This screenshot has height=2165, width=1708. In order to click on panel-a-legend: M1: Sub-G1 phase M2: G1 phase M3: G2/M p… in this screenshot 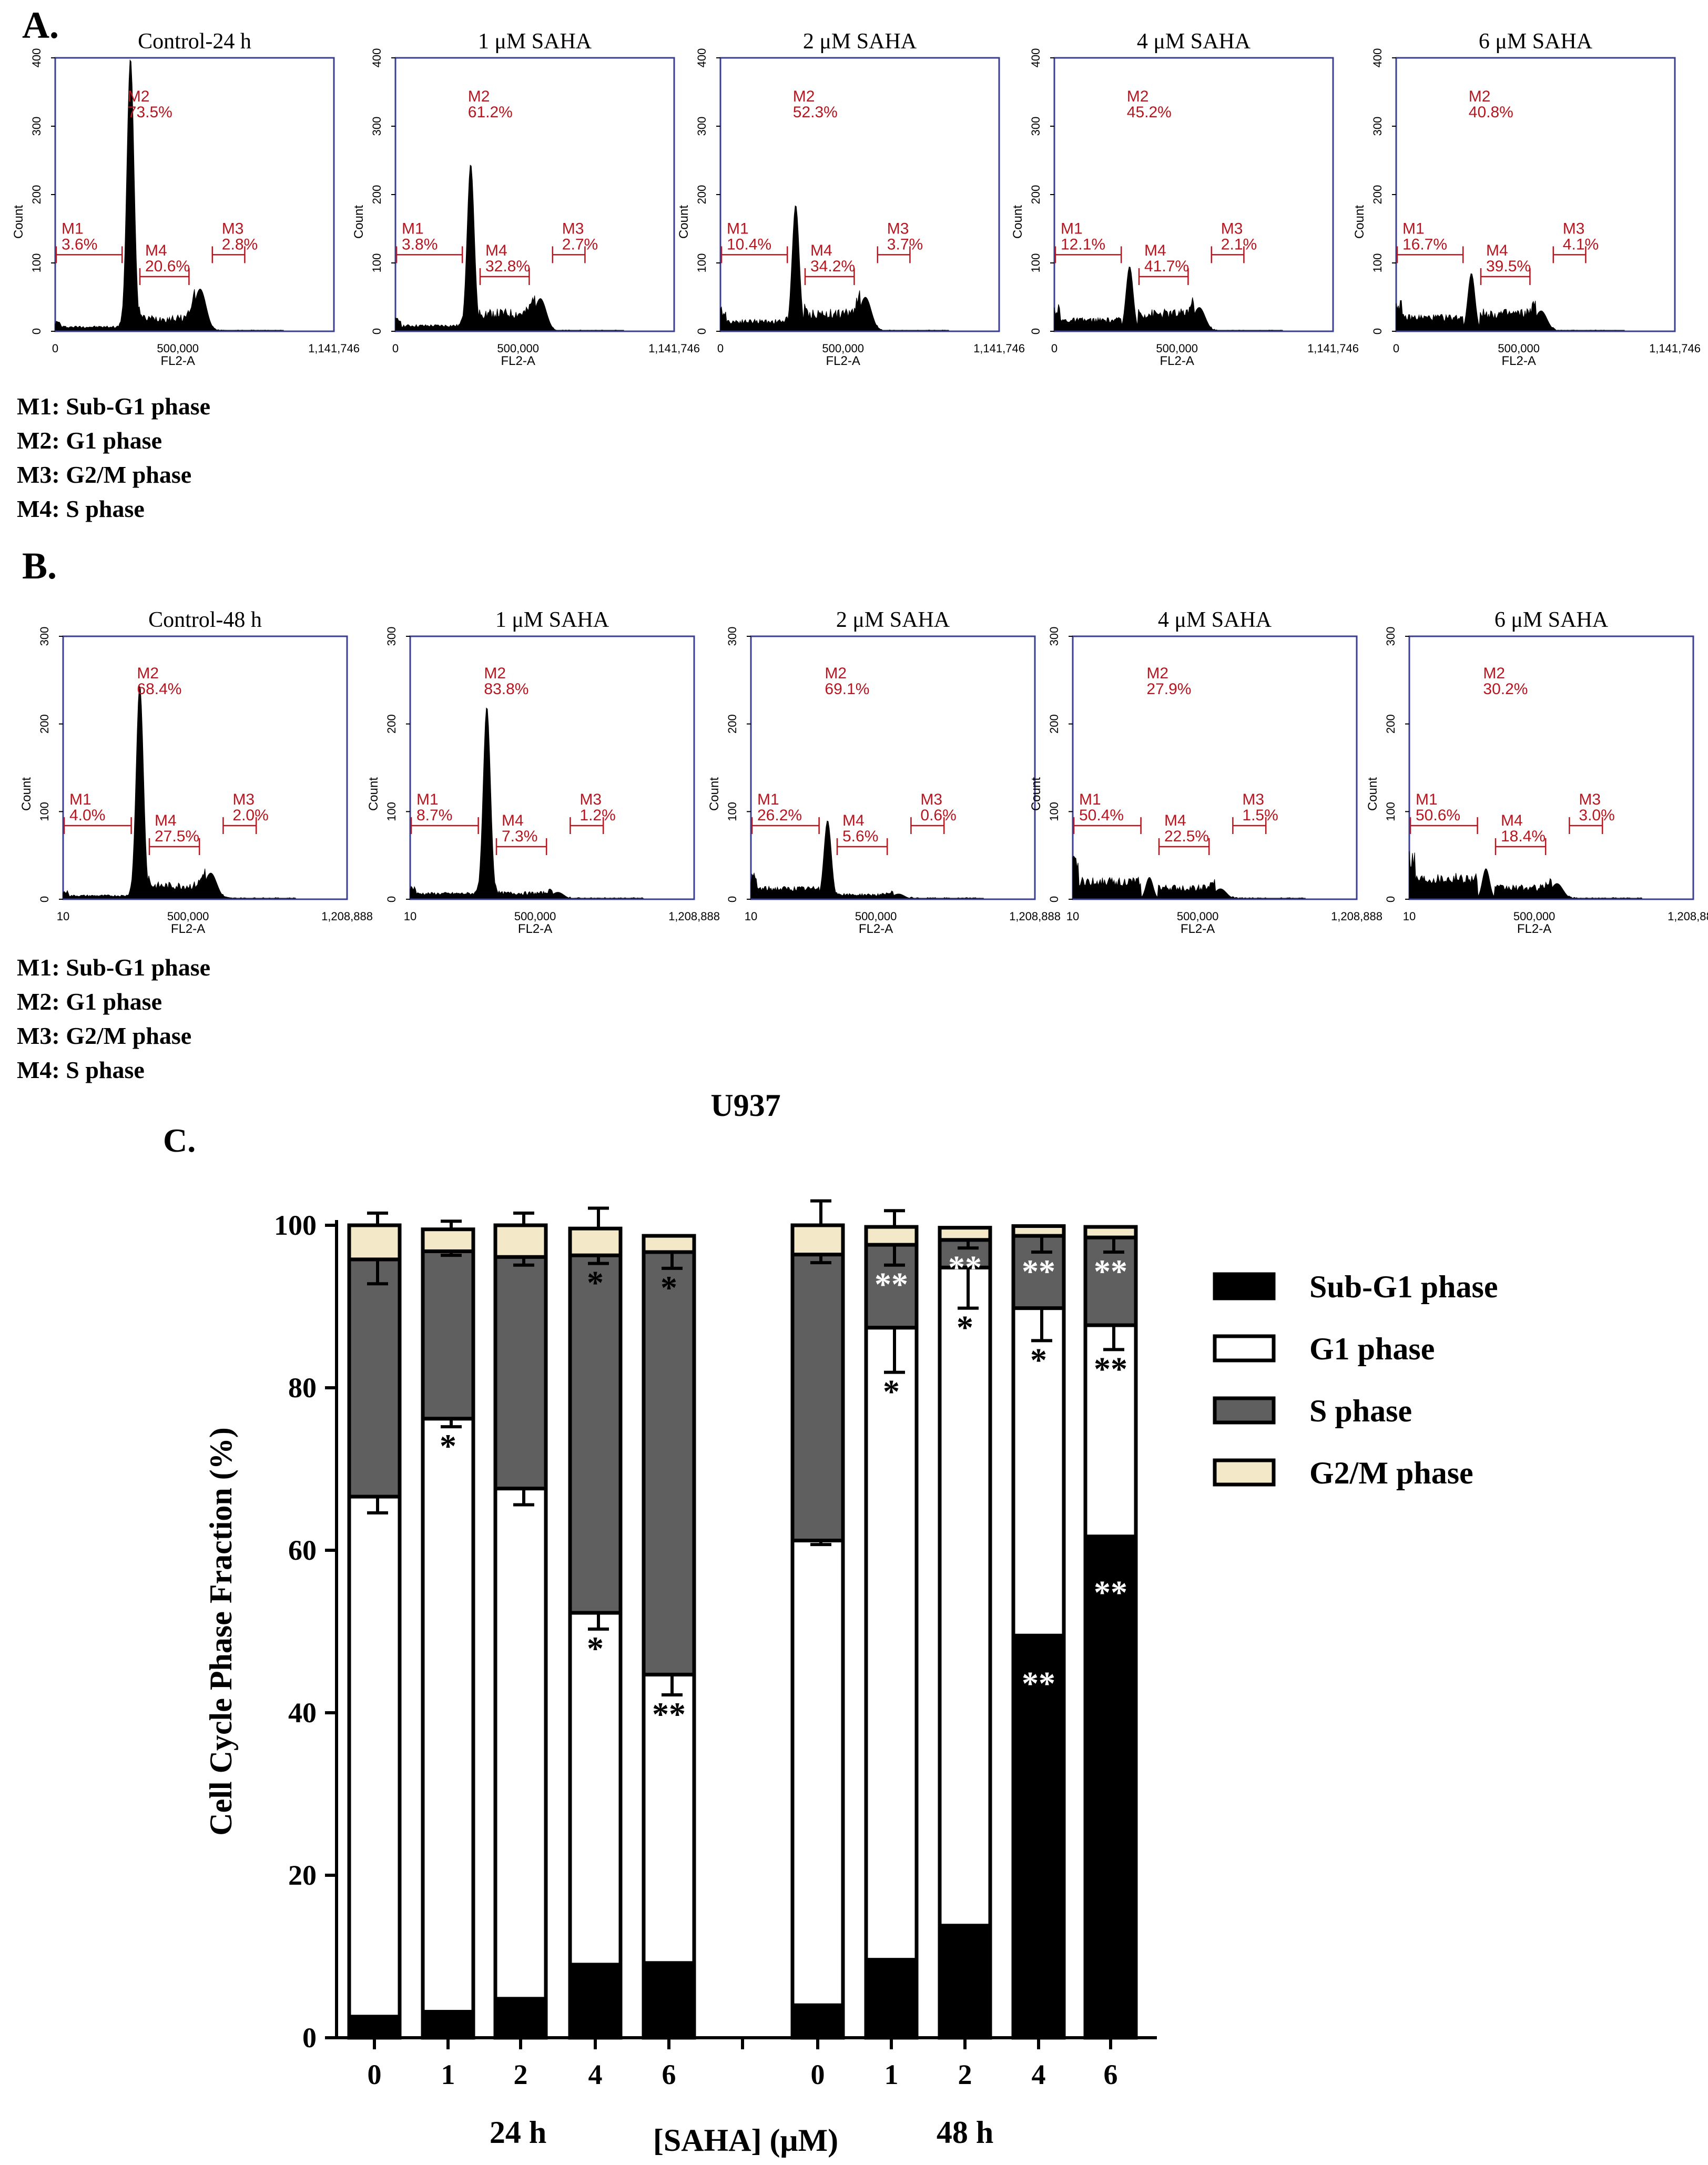, I will do `click(113, 457)`.